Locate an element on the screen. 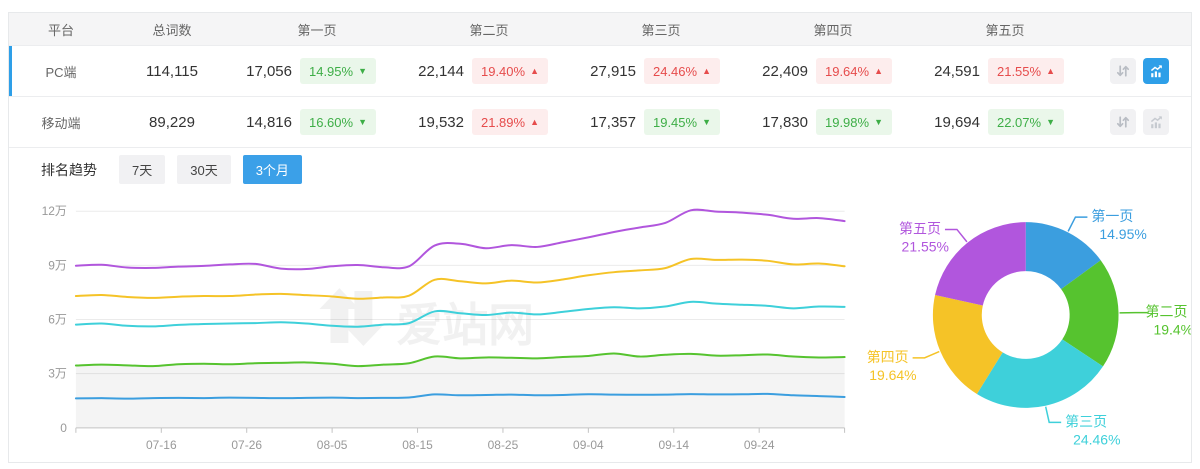 The width and height of the screenshot is (1200, 469). donut-slice-name: 第四页 is located at coordinates (887, 357).